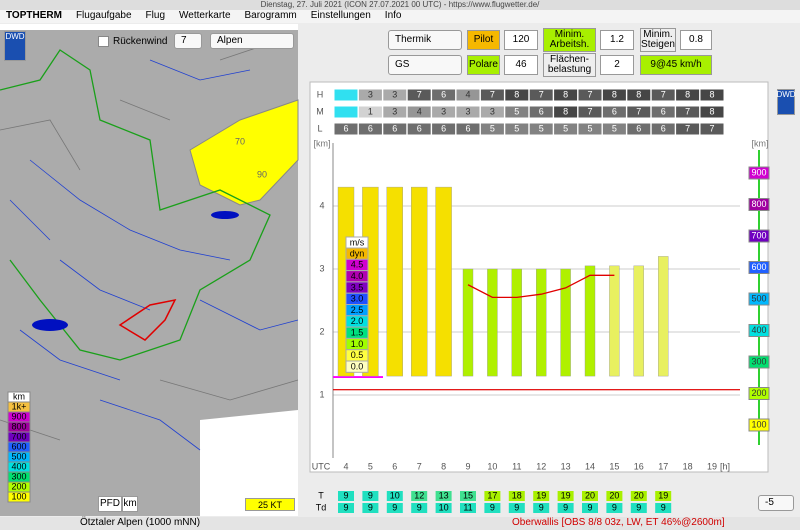 This screenshot has height=530, width=800. I want to click on x-tick-label: 13, so click(566, 466).